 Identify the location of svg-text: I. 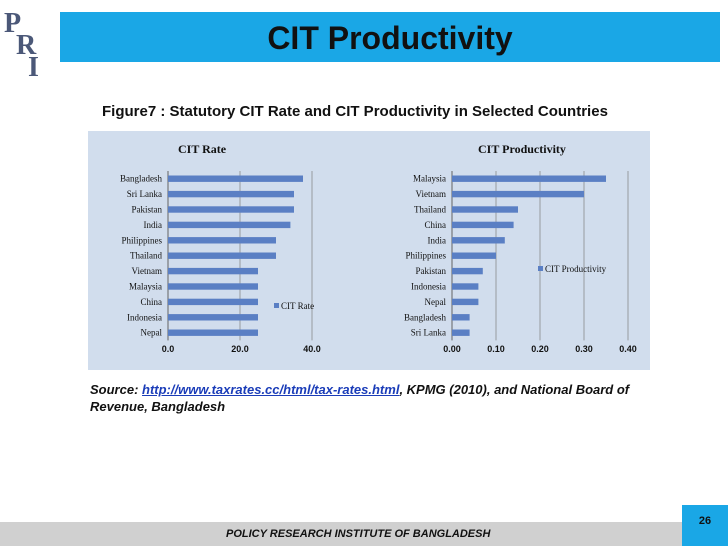
(33, 66).